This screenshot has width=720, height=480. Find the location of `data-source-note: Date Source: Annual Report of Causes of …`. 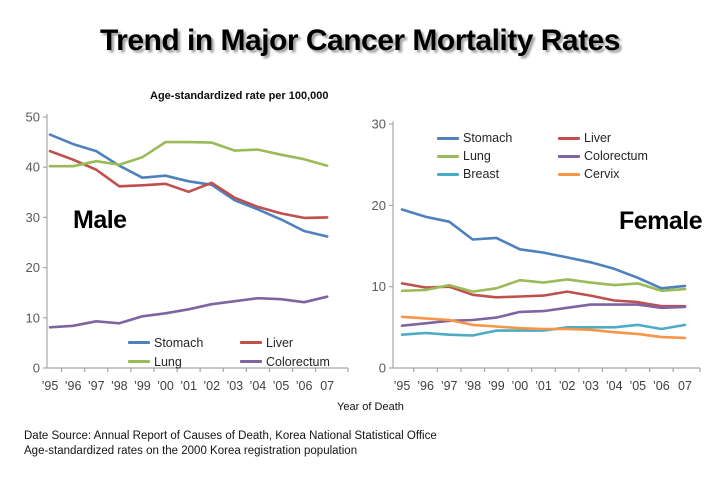

data-source-note: Date Source: Annual Report of Causes of … is located at coordinates (230, 436).